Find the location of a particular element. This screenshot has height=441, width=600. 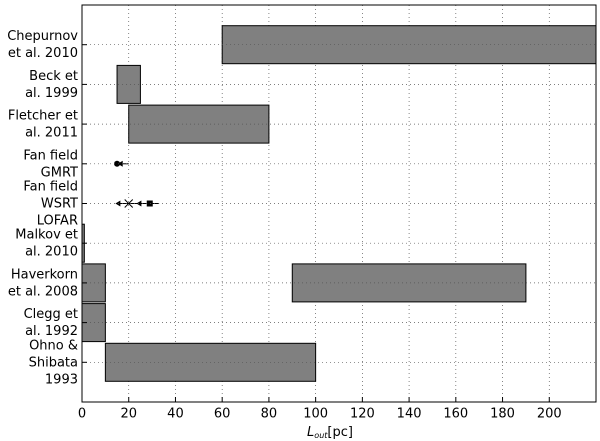

x-tick-label: 140 is located at coordinates (409, 414).